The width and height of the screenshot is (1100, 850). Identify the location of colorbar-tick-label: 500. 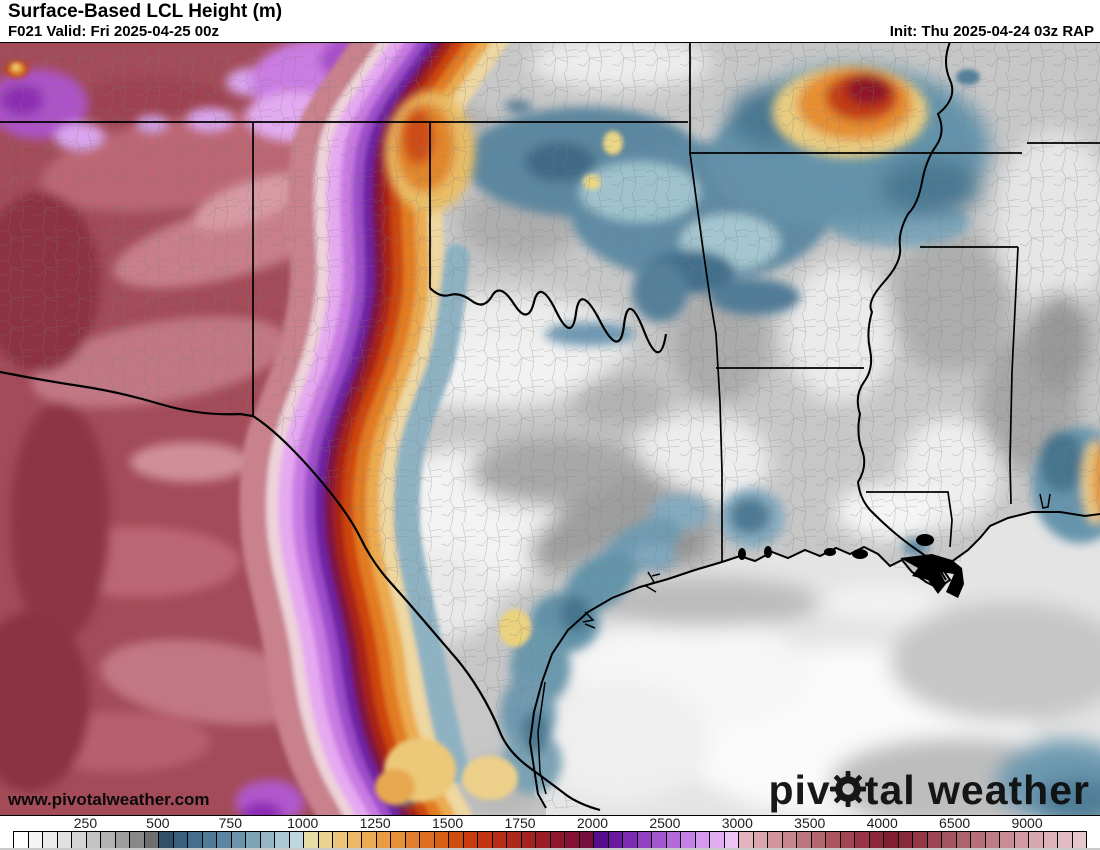
(158, 823).